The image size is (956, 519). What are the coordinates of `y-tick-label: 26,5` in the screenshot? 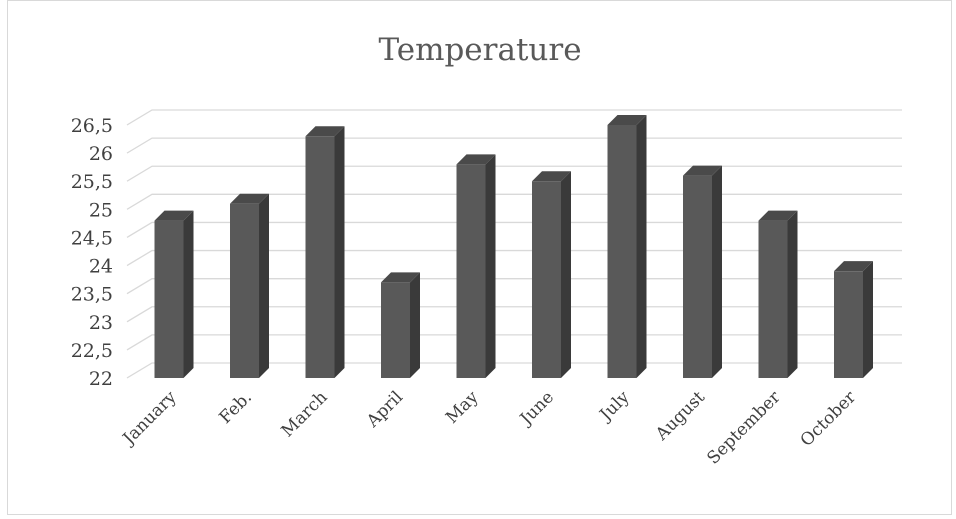 It's located at (92, 126).